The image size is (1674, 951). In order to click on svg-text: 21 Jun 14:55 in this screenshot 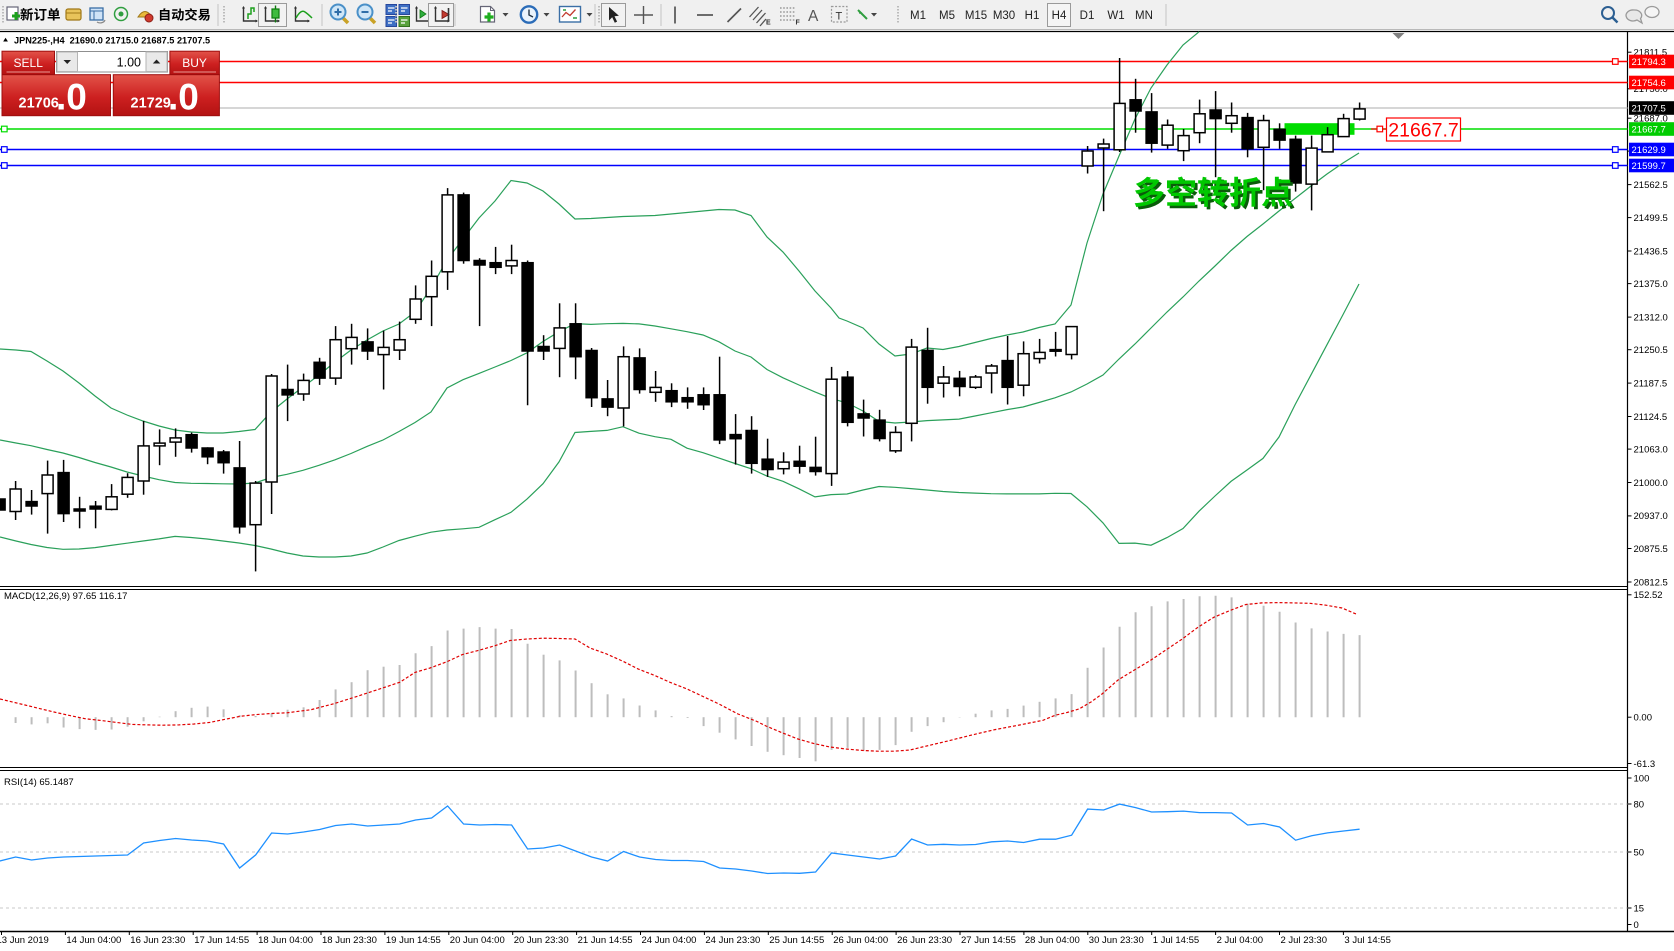, I will do `click(605, 940)`.